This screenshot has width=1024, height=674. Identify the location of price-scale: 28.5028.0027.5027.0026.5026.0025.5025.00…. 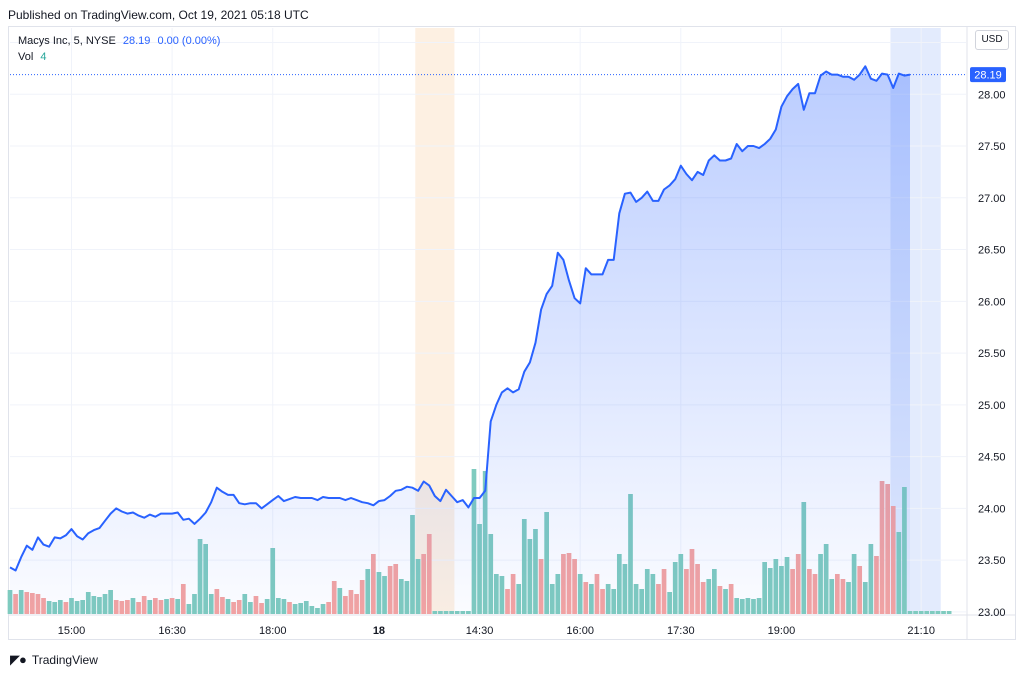
(992, 327).